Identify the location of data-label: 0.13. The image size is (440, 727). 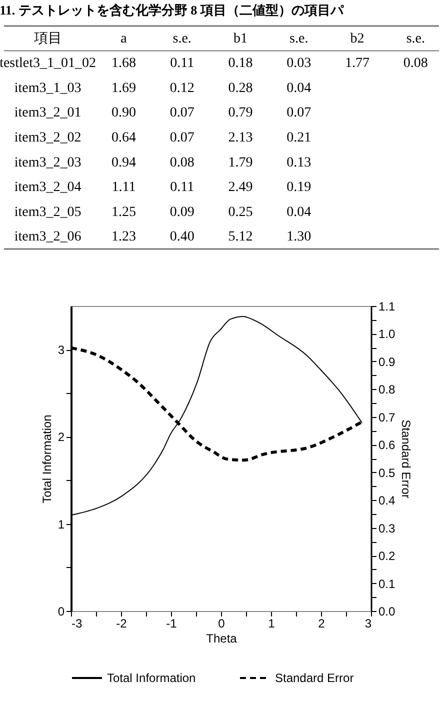
(299, 162).